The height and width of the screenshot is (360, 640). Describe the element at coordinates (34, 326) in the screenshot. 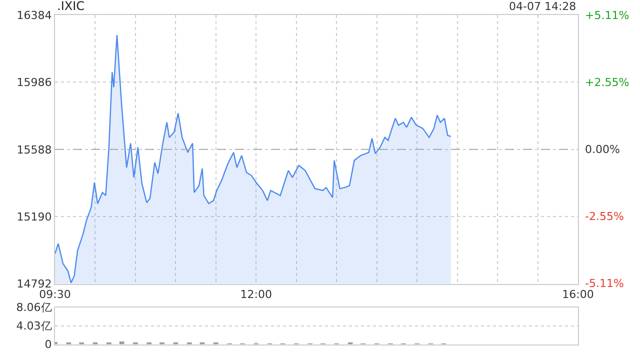

I see `y-tick-label: 4.03亿` at that location.